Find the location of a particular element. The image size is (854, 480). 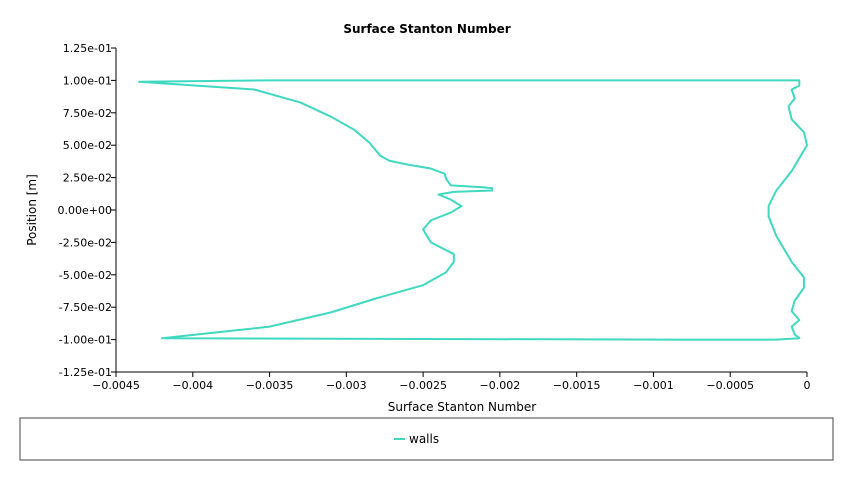

x-tick-label: −0.0035 is located at coordinates (270, 385).